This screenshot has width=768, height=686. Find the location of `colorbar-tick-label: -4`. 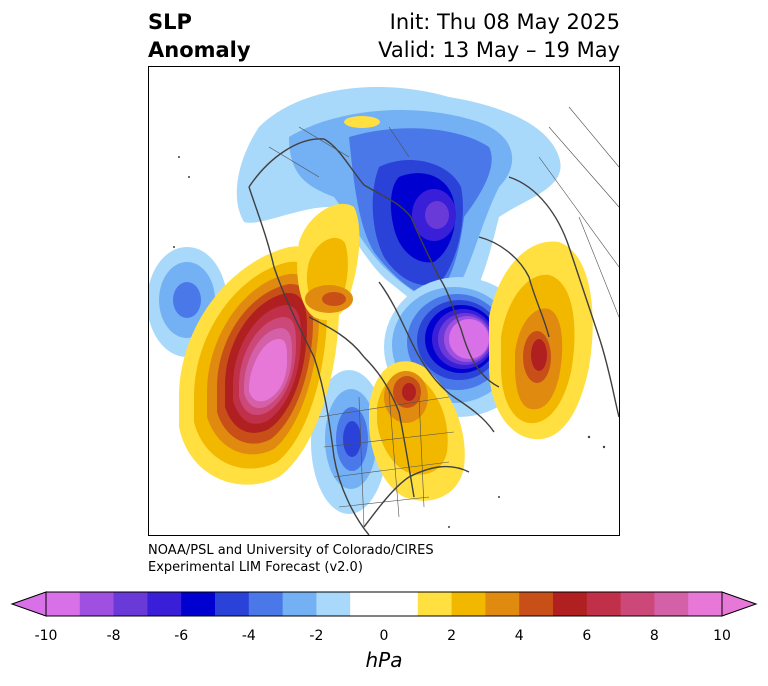

colorbar-tick-label: -4 is located at coordinates (248, 636).